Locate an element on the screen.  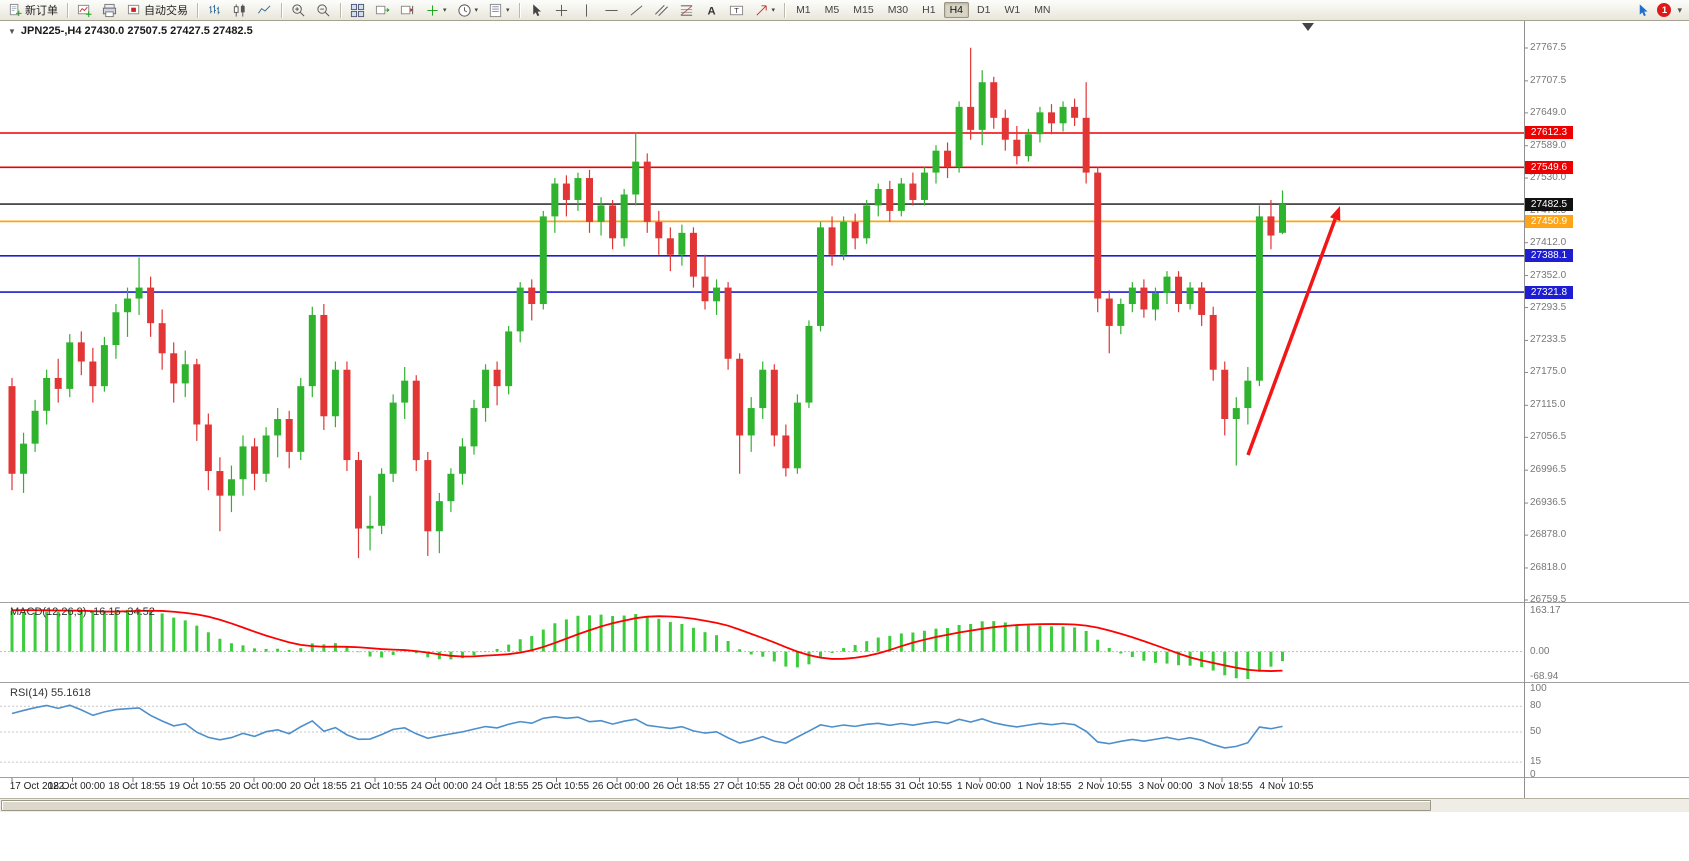
scrollbar-thumb is located at coordinates (716, 805).